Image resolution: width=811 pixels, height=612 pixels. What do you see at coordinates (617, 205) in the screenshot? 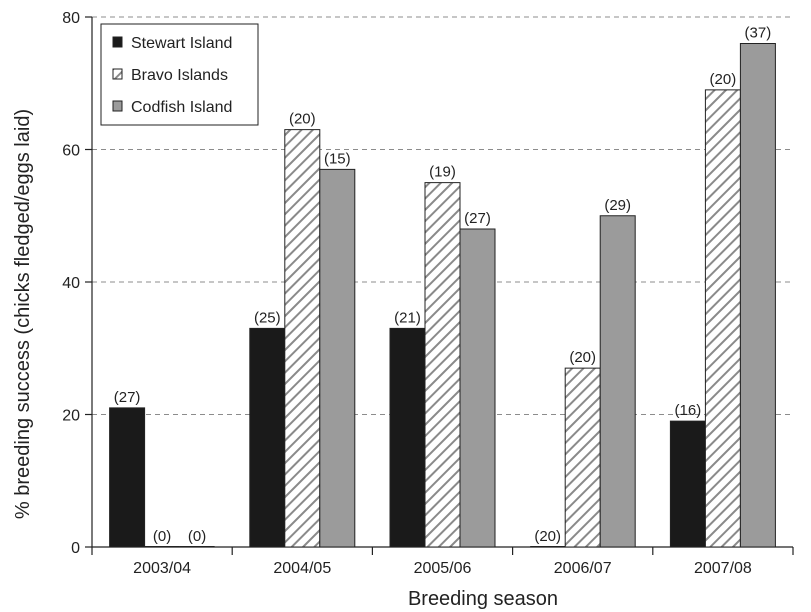
I see `data-label: (29)` at bounding box center [617, 205].